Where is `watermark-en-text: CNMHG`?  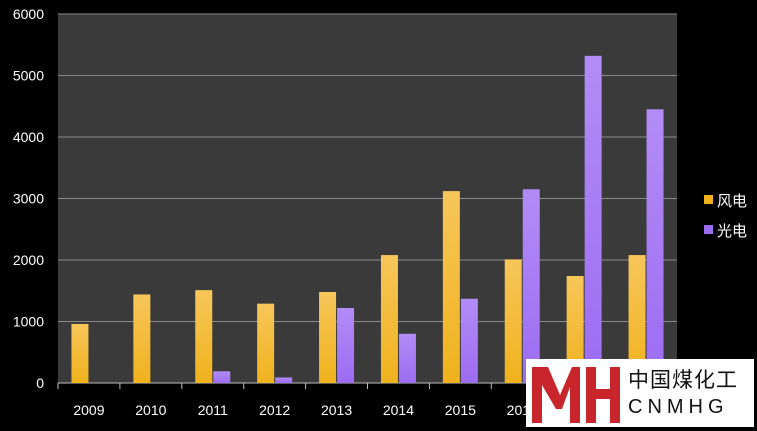
watermark-en-text: CNMHG is located at coordinates (678, 407).